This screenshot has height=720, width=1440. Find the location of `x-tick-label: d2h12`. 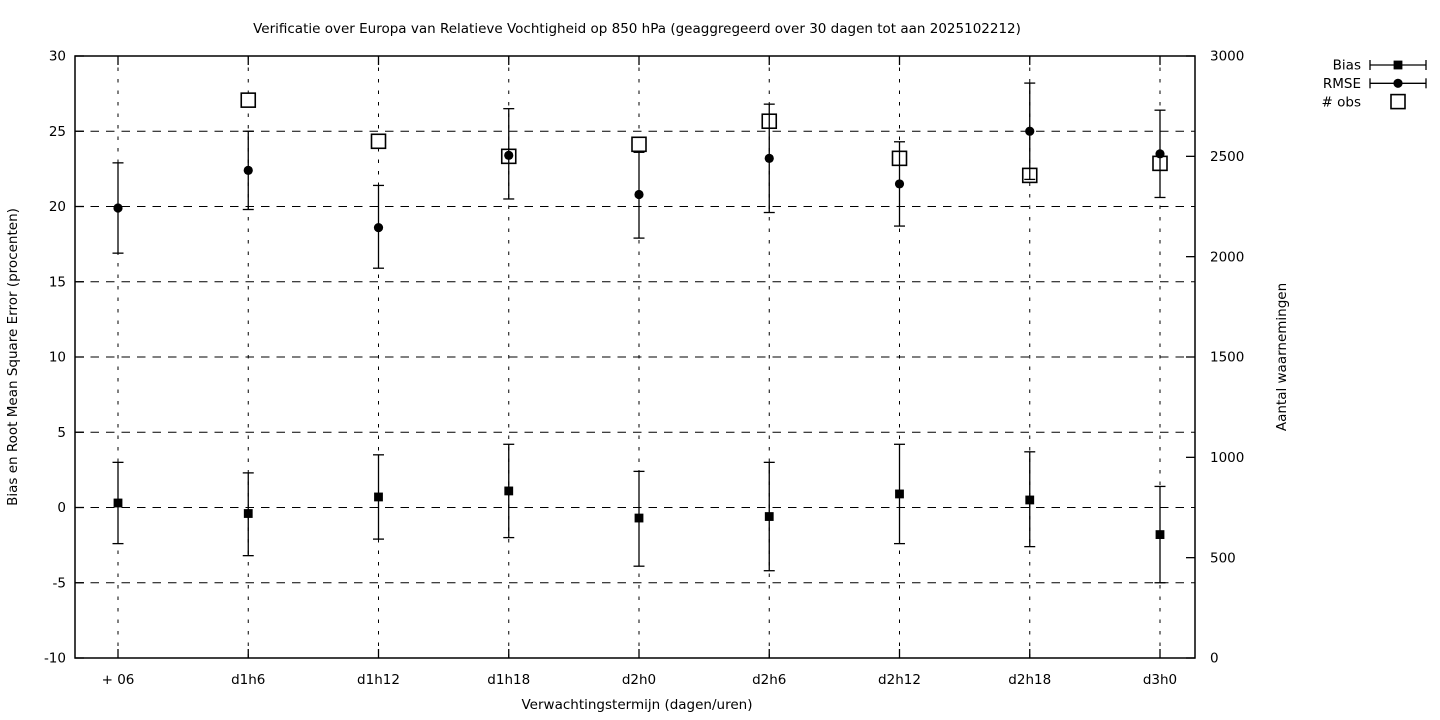

x-tick-label: d2h12 is located at coordinates (899, 680).